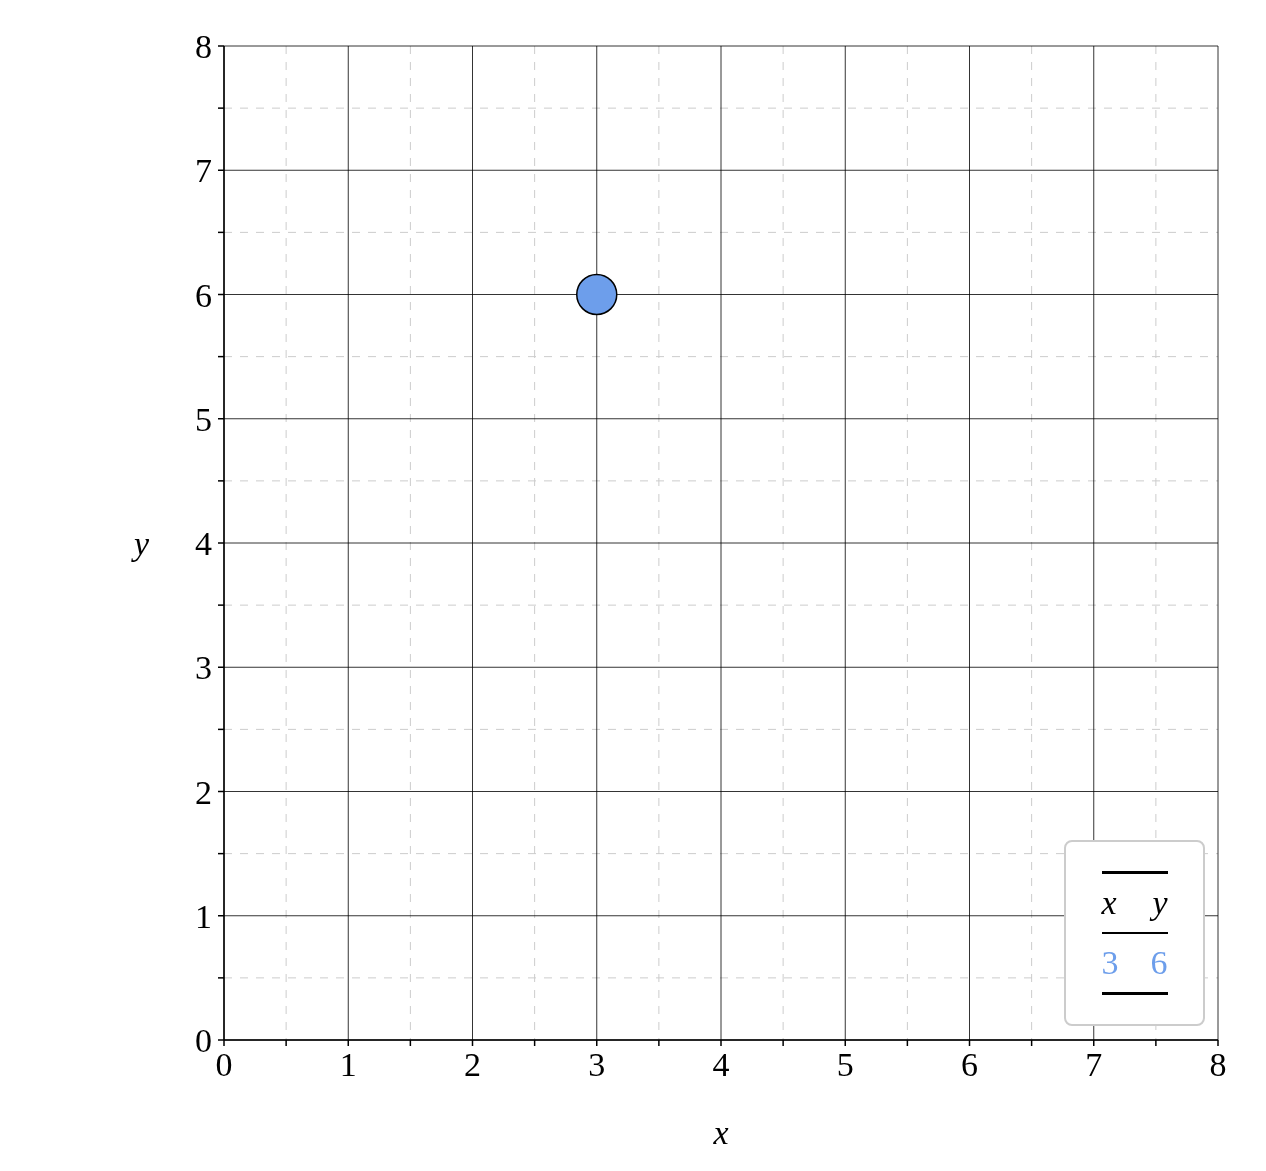 The image size is (1266, 1171). I want to click on y-tick-label: 5, so click(203, 419).